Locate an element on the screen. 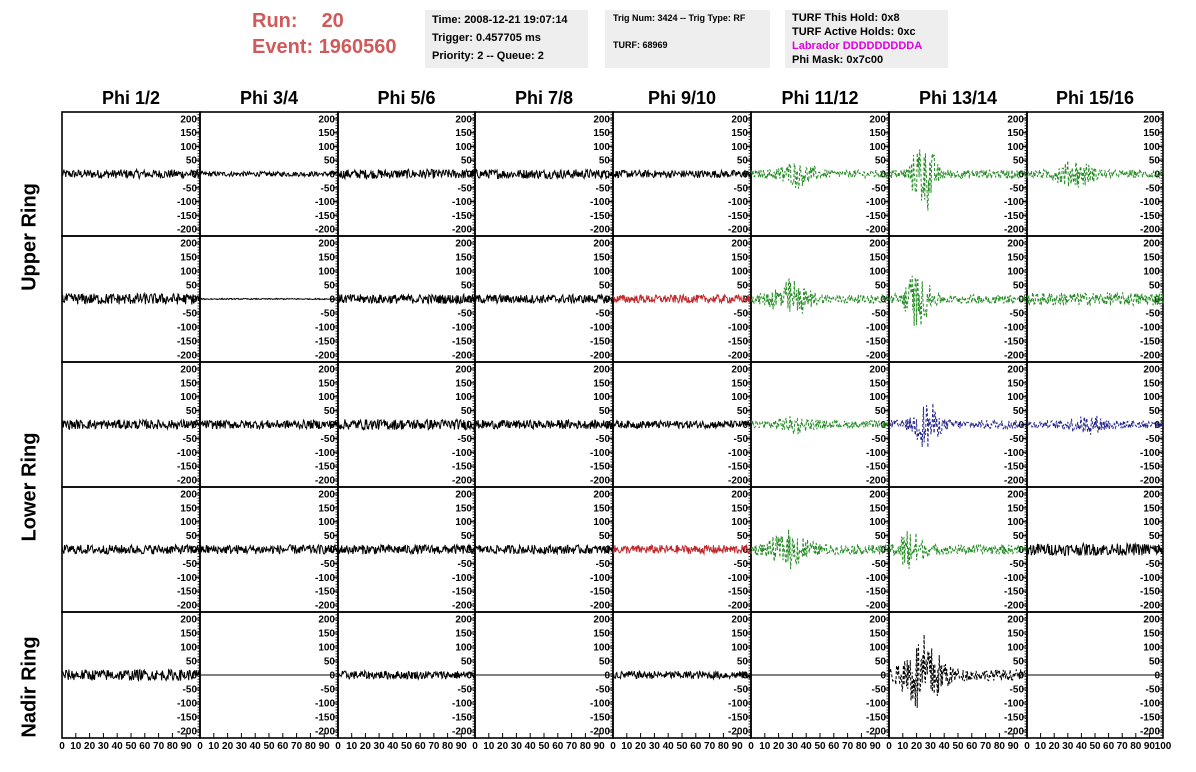 The width and height of the screenshot is (1196, 772). column-title-3: Phi 5/6 is located at coordinates (406, 98).